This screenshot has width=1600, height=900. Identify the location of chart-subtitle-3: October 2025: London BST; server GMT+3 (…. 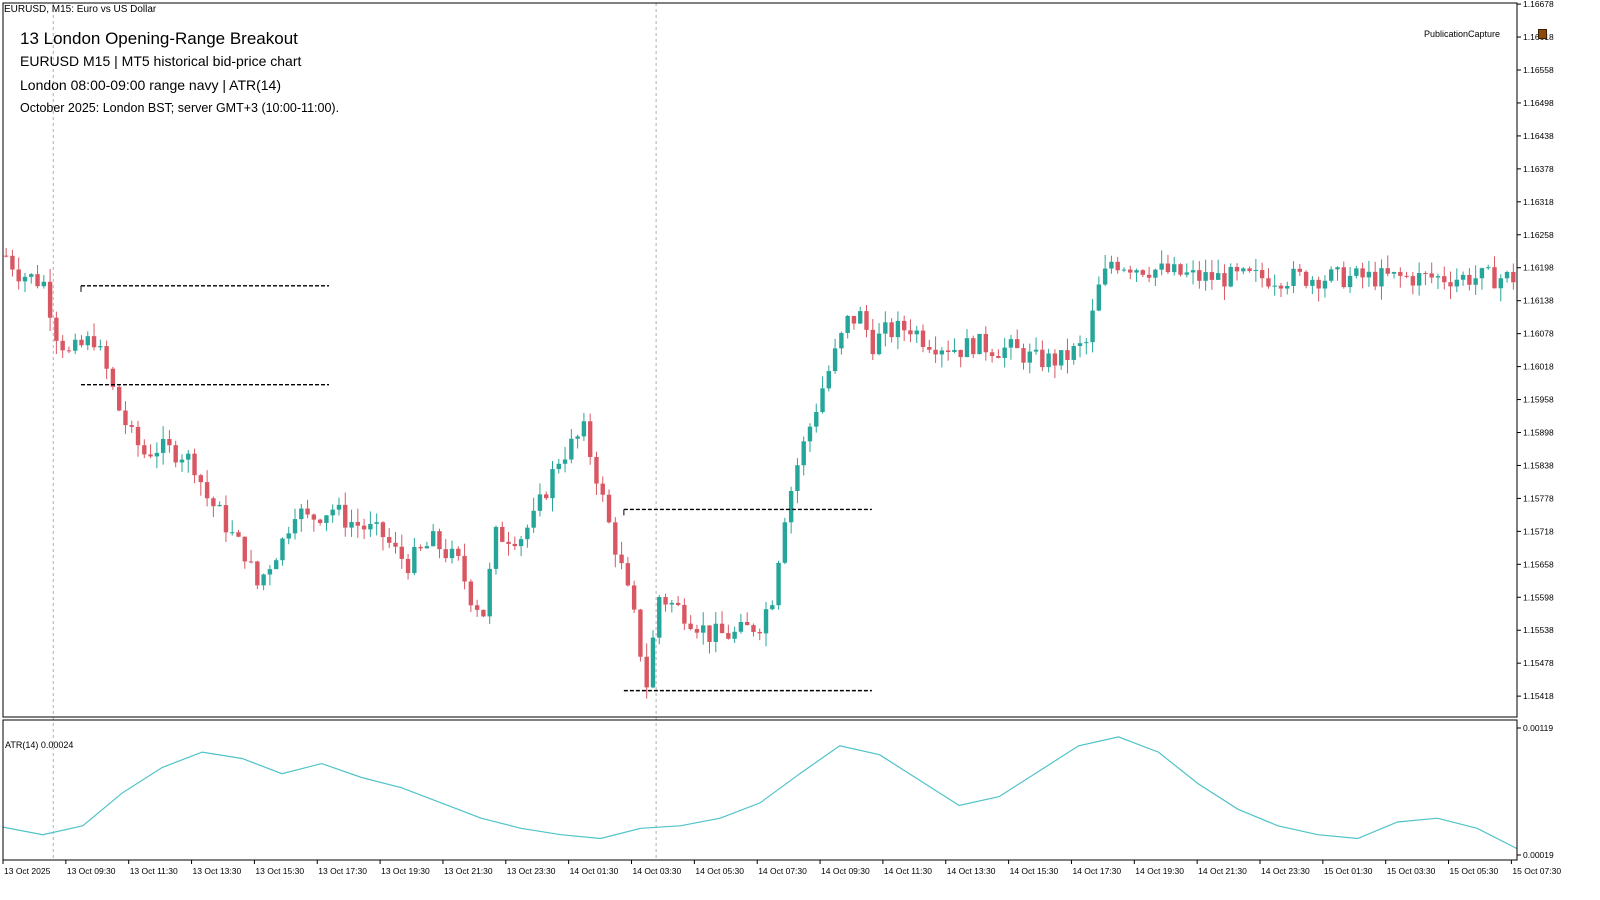
(180, 108).